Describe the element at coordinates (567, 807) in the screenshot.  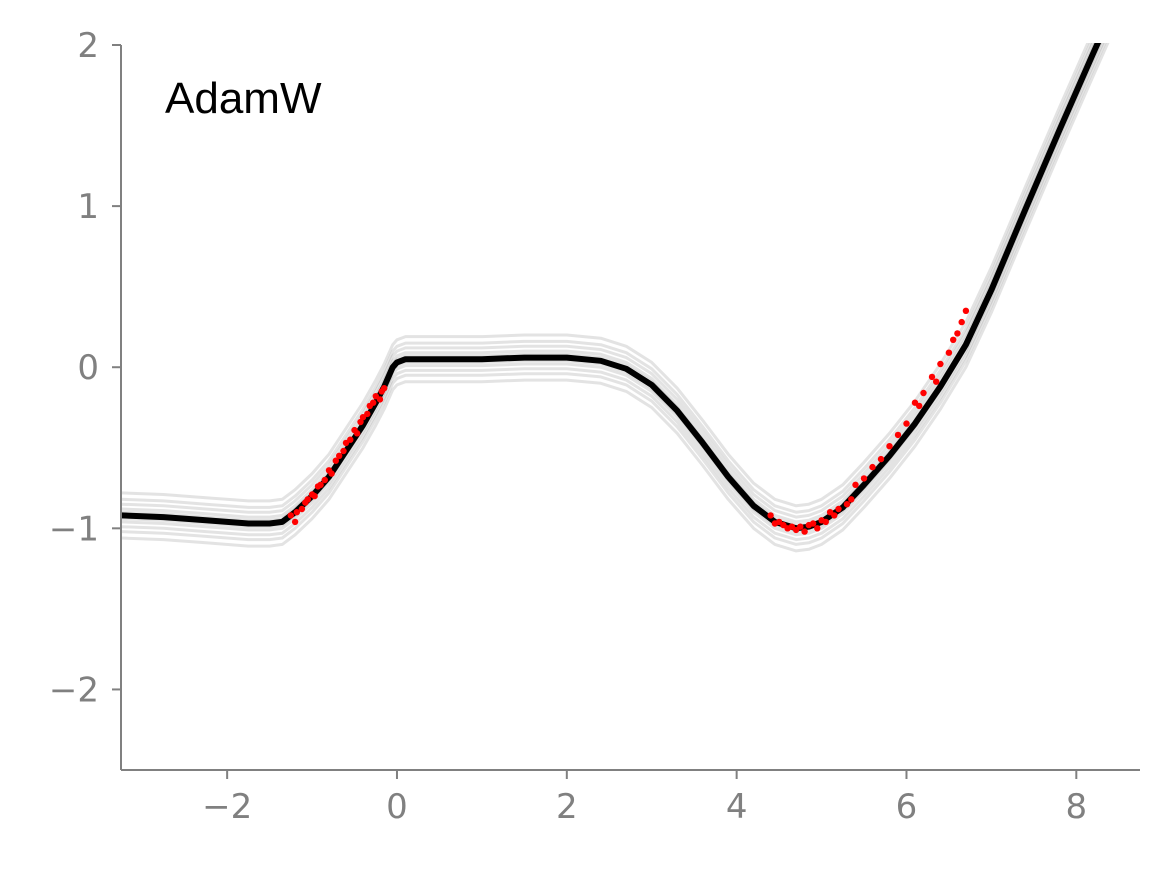
I see `x-tick-label: 2` at that location.